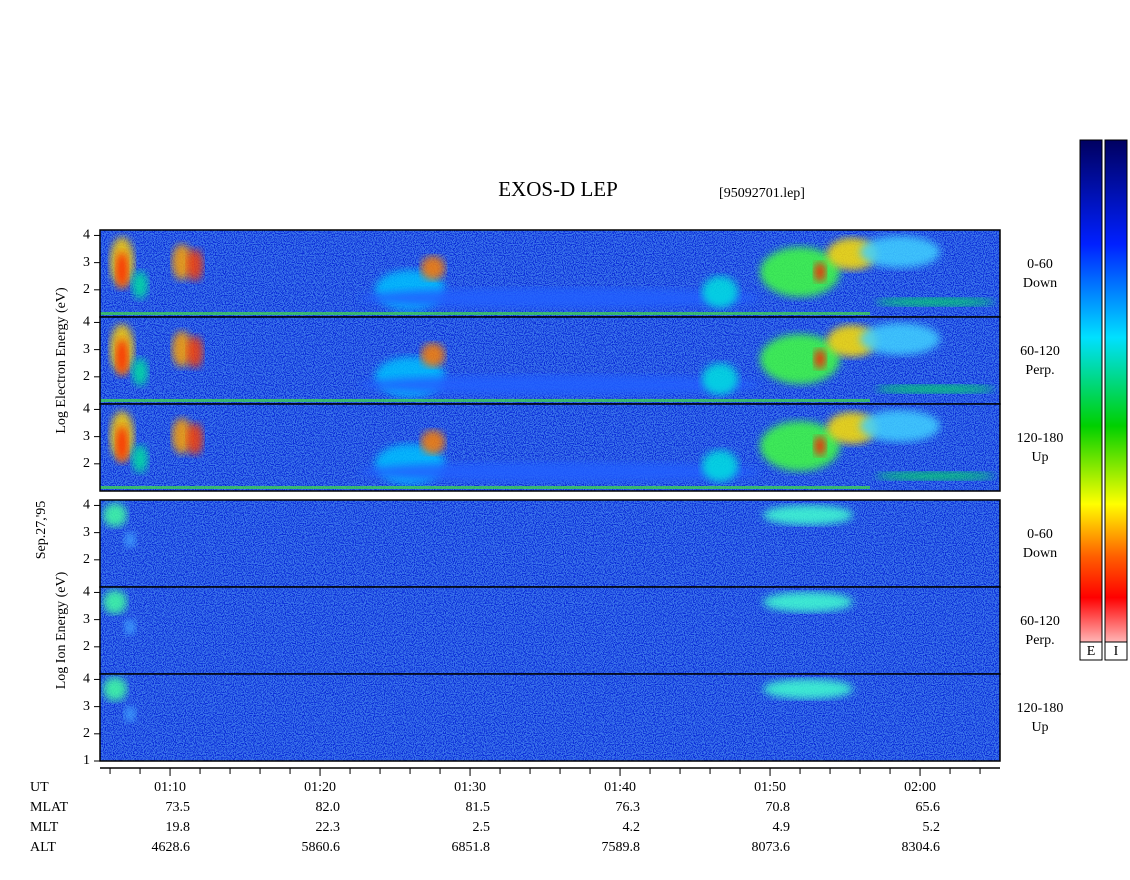  I want to click on y-axis-label: Log Electron Energy (eV), so click(61, 360).